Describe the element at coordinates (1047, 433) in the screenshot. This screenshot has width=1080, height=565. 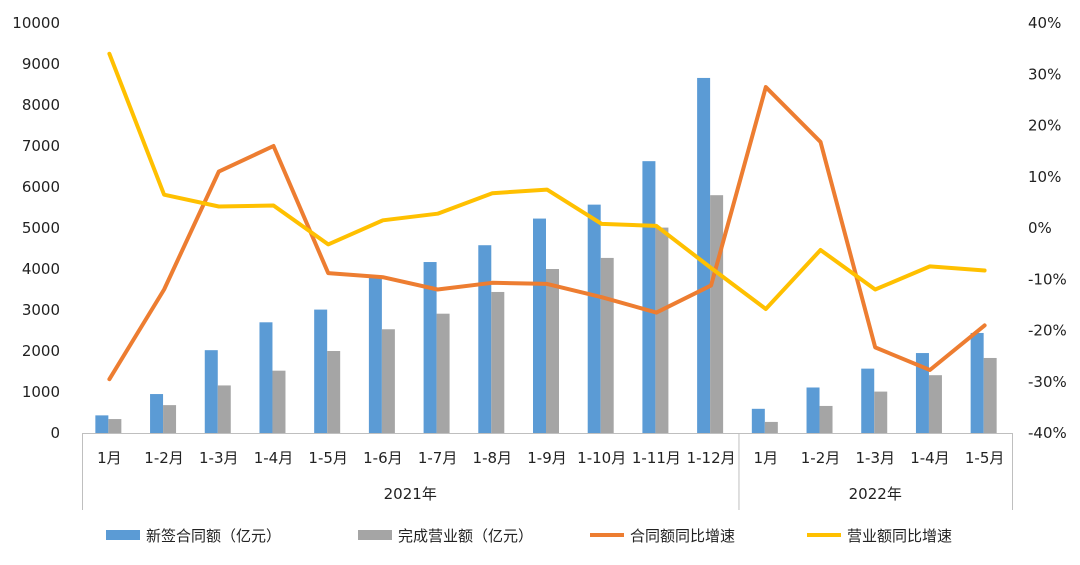
I see `y-right-tick-label: -40%` at that location.